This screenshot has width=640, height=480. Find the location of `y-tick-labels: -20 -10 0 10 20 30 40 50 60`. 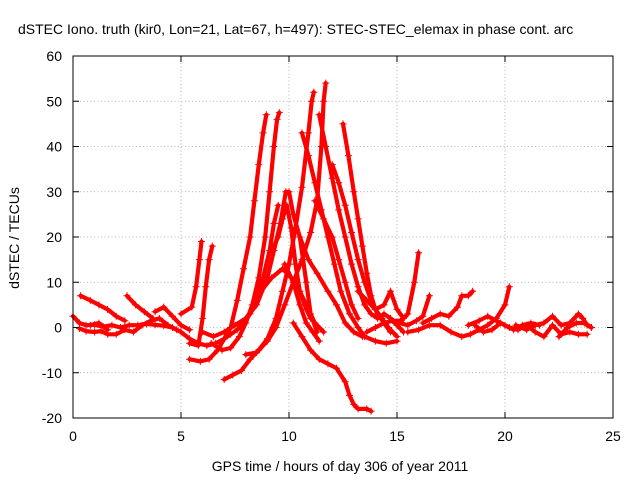

y-tick-labels: -20 -10 0 10 20 30 40 50 60 is located at coordinates (52, 237).